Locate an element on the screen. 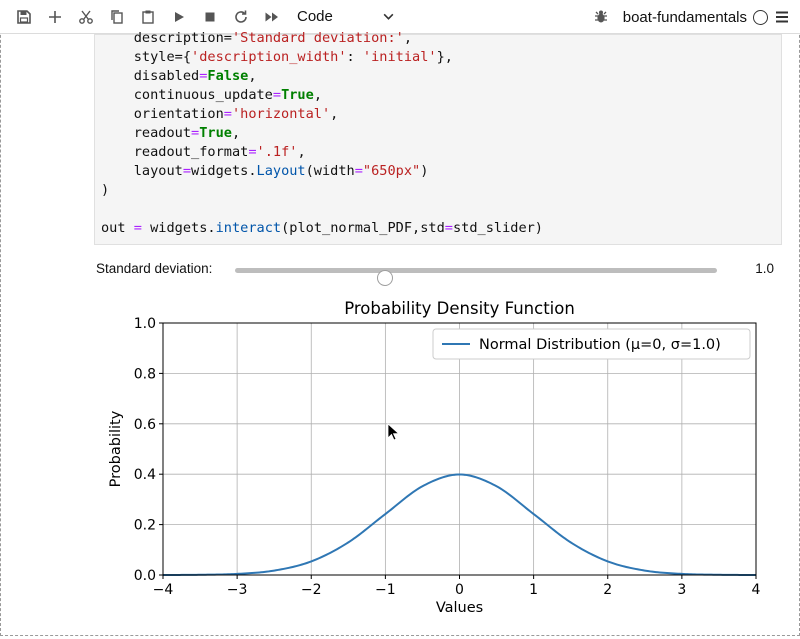 The image size is (800, 639). y-axis-label: Probability is located at coordinates (116, 448).